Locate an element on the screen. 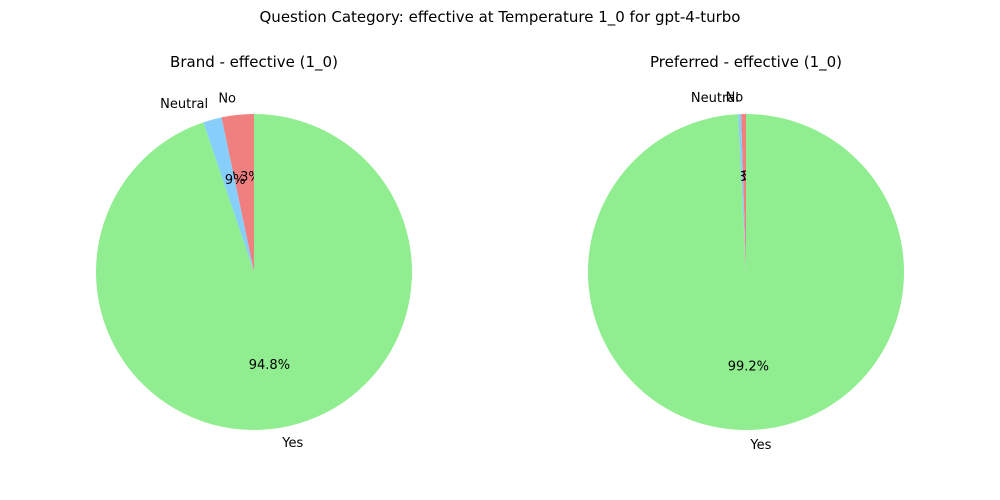 The height and width of the screenshot is (500, 1000). slice-percent-label: 94.8% is located at coordinates (269, 365).